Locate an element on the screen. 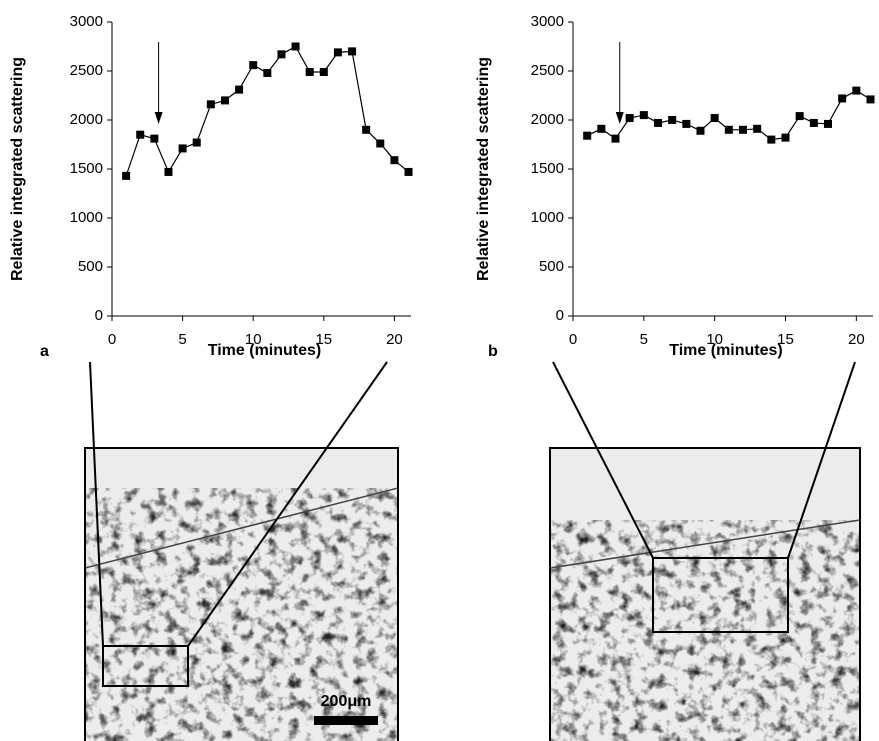  image-panel-a is located at coordinates (241, 594).